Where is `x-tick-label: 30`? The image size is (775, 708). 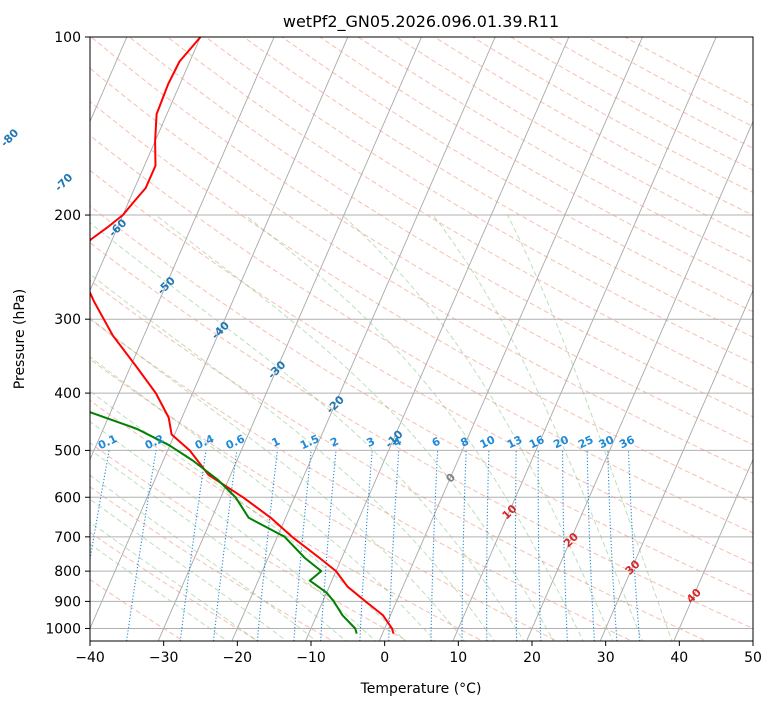
x-tick-label: 30 is located at coordinates (606, 658).